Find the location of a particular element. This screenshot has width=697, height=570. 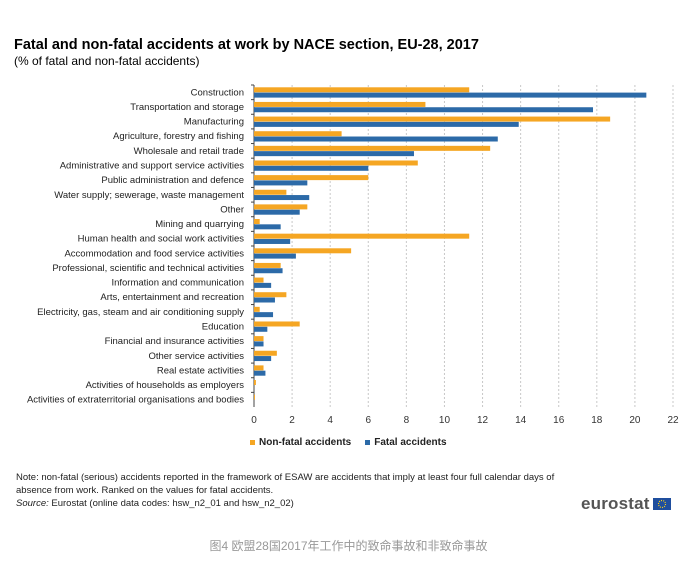

logo-text: eurostat is located at coordinates (615, 503).